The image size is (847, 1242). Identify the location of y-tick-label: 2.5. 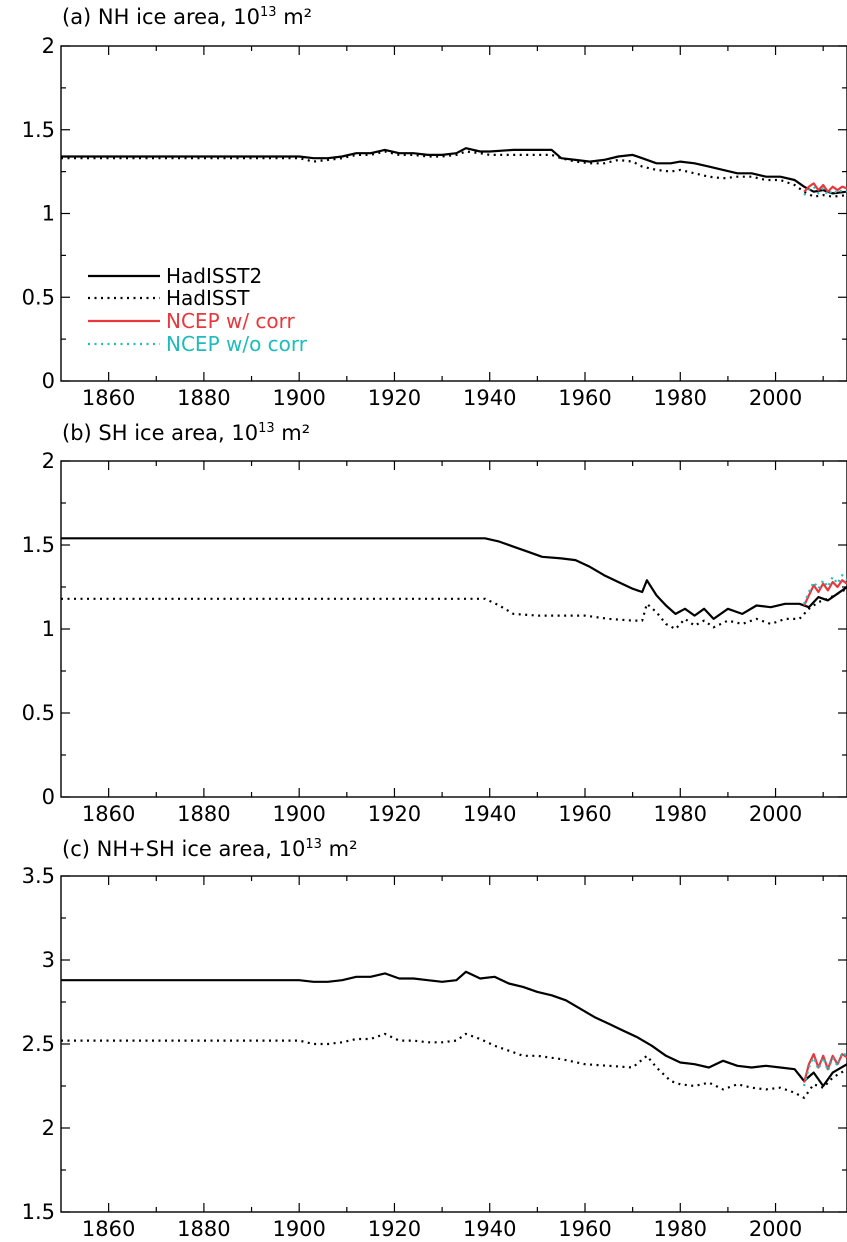
(38, 1044).